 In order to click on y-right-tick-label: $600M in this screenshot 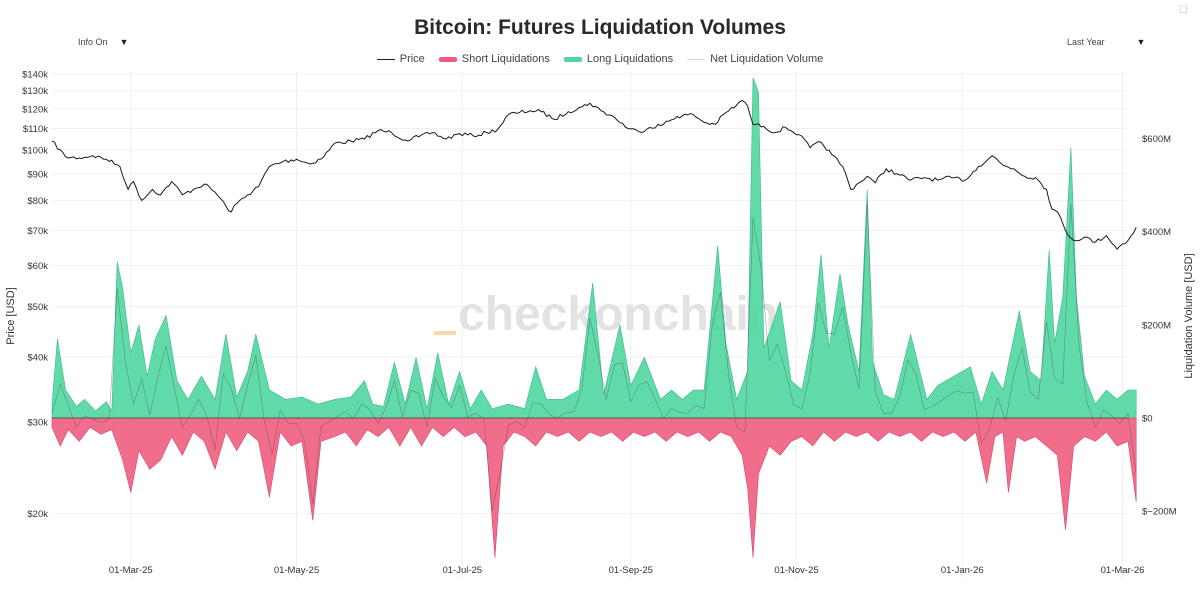, I will do `click(1156, 139)`.